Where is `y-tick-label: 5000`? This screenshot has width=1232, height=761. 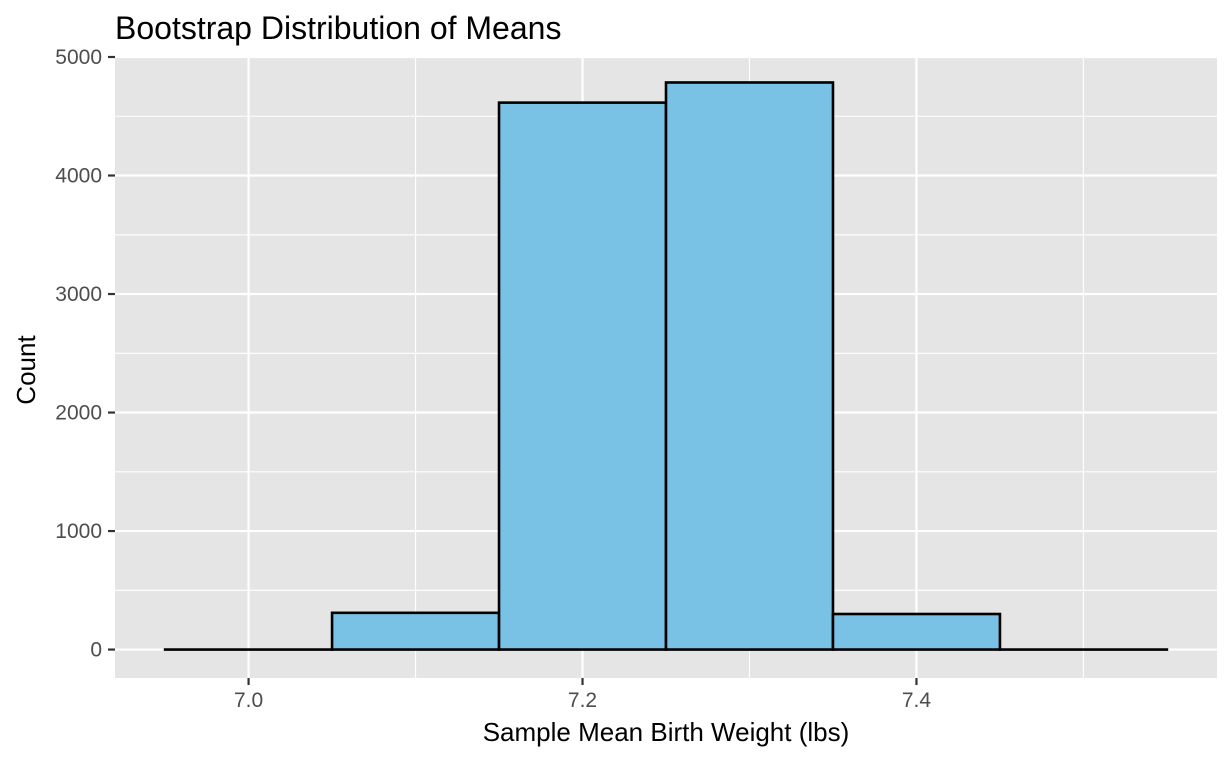 y-tick-label: 5000 is located at coordinates (78, 57).